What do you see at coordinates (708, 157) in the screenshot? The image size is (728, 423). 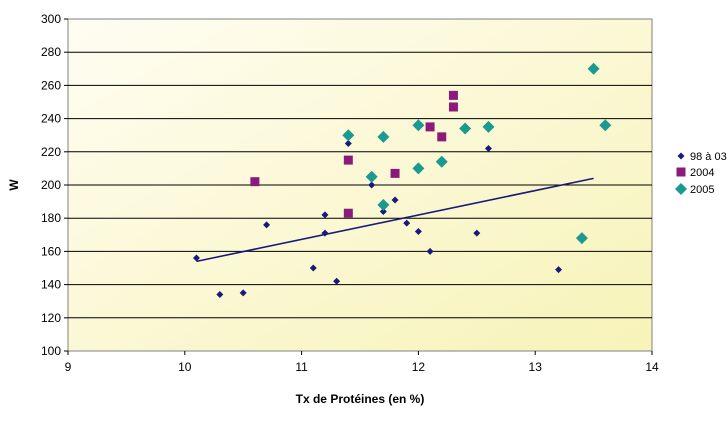 I see `legend-label: 98 à 03` at bounding box center [708, 157].